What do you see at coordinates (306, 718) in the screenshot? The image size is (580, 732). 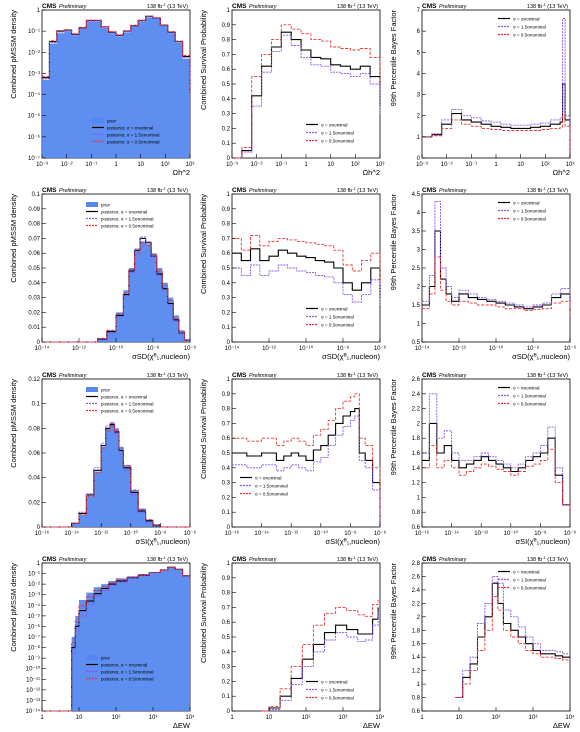 I see `x-tick-label: 10²` at bounding box center [306, 718].